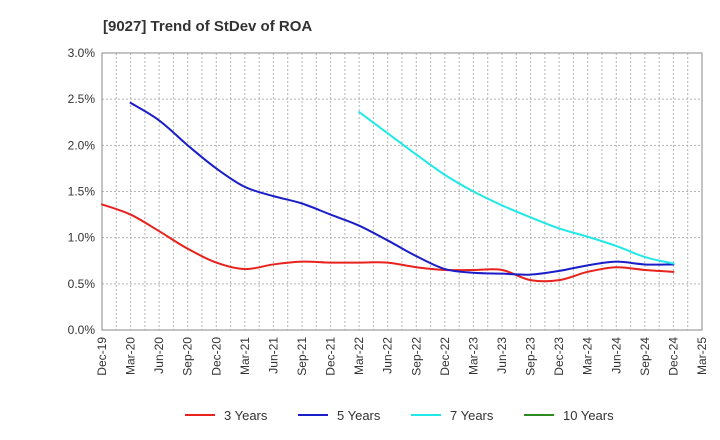 This screenshot has height=440, width=720. What do you see at coordinates (216, 356) in the screenshot?
I see `x-tick-label: Dec-20` at bounding box center [216, 356].